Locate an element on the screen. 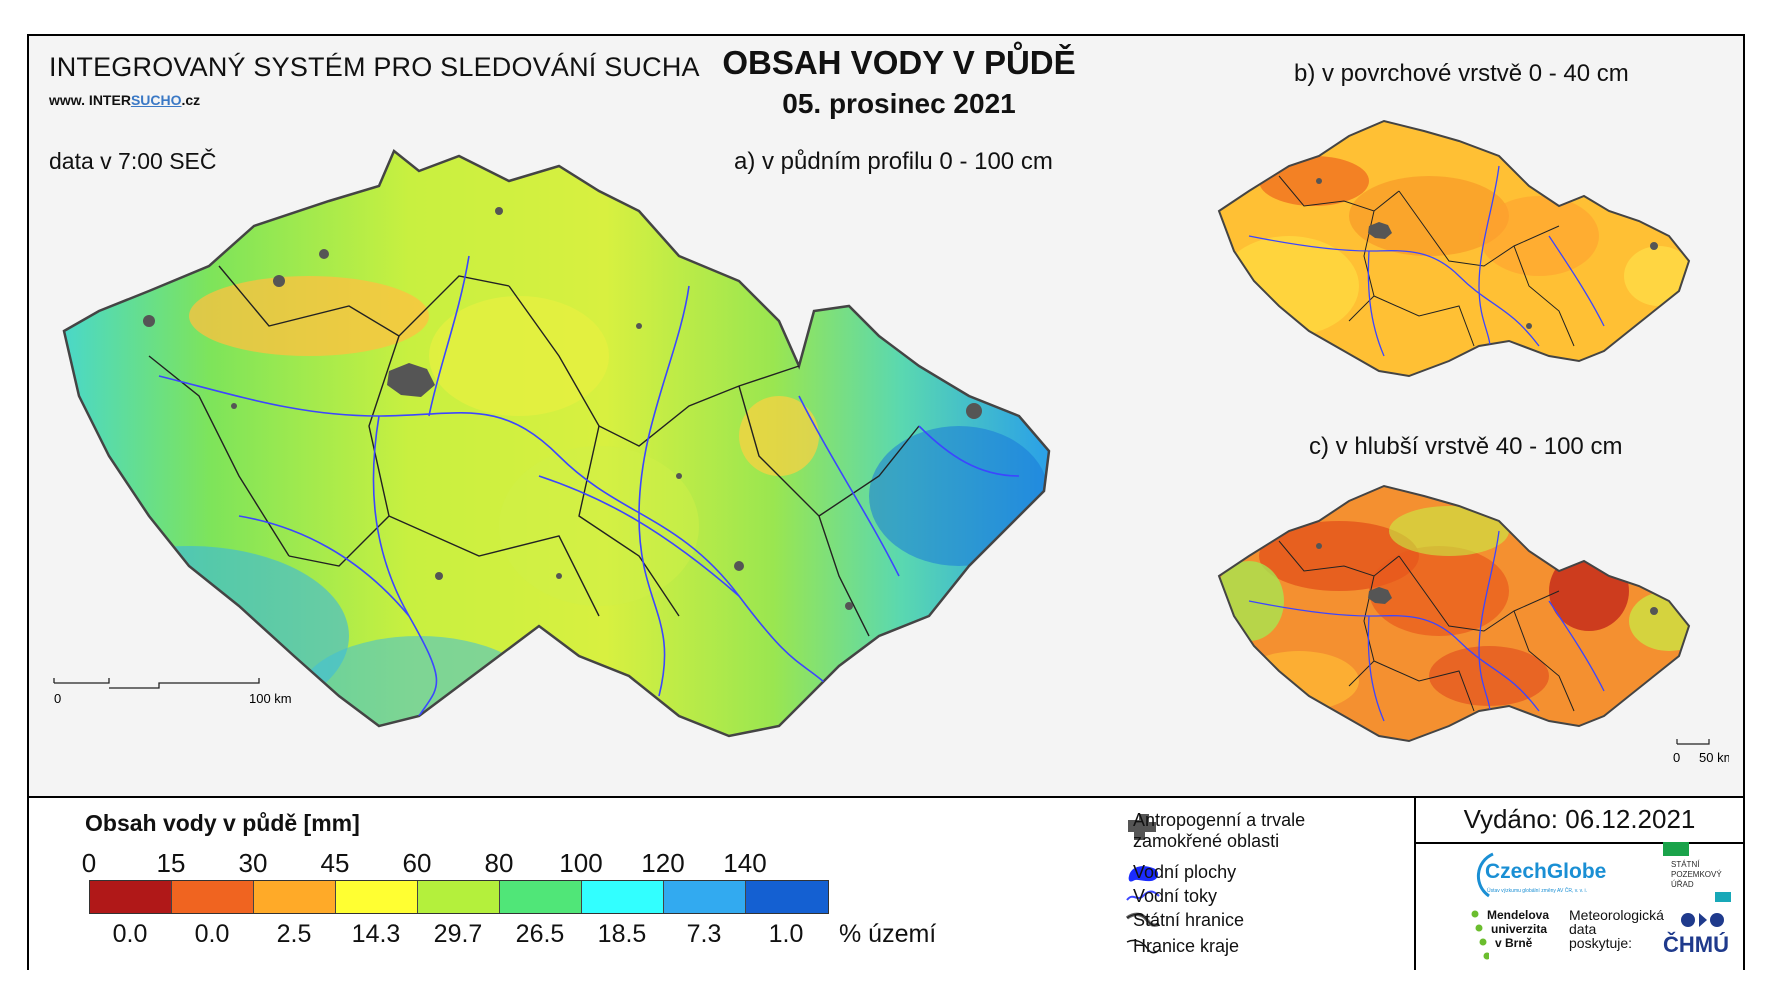  legend-threshold-label: 120 is located at coordinates (663, 863).